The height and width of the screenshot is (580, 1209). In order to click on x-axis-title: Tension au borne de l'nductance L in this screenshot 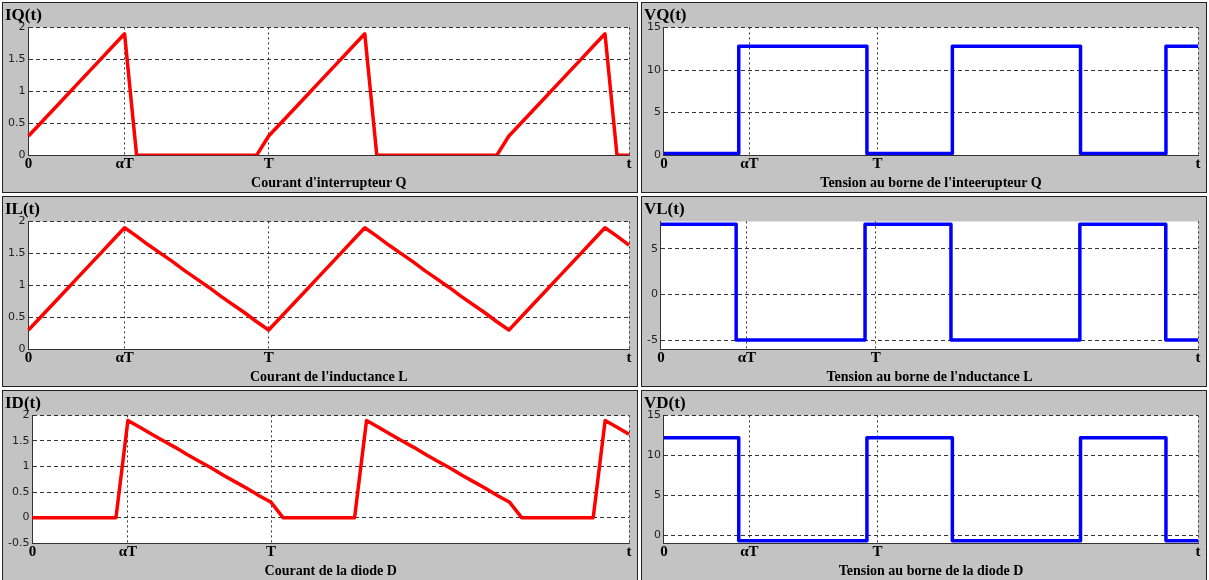, I will do `click(929, 377)`.